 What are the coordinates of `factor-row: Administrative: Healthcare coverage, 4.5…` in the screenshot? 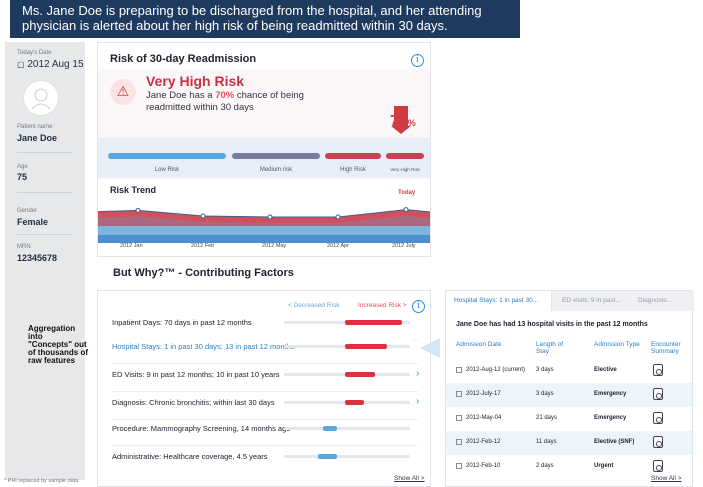 It's located at (262, 458).